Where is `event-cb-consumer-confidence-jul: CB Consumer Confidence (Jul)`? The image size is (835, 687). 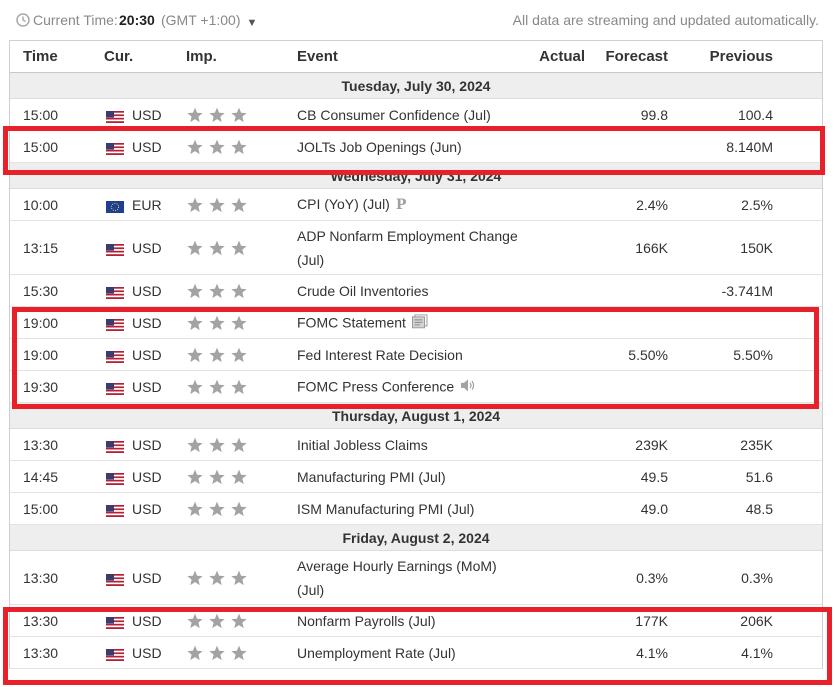
event-cb-consumer-confidence-jul: CB Consumer Confidence (Jul) is located at coordinates (412, 115).